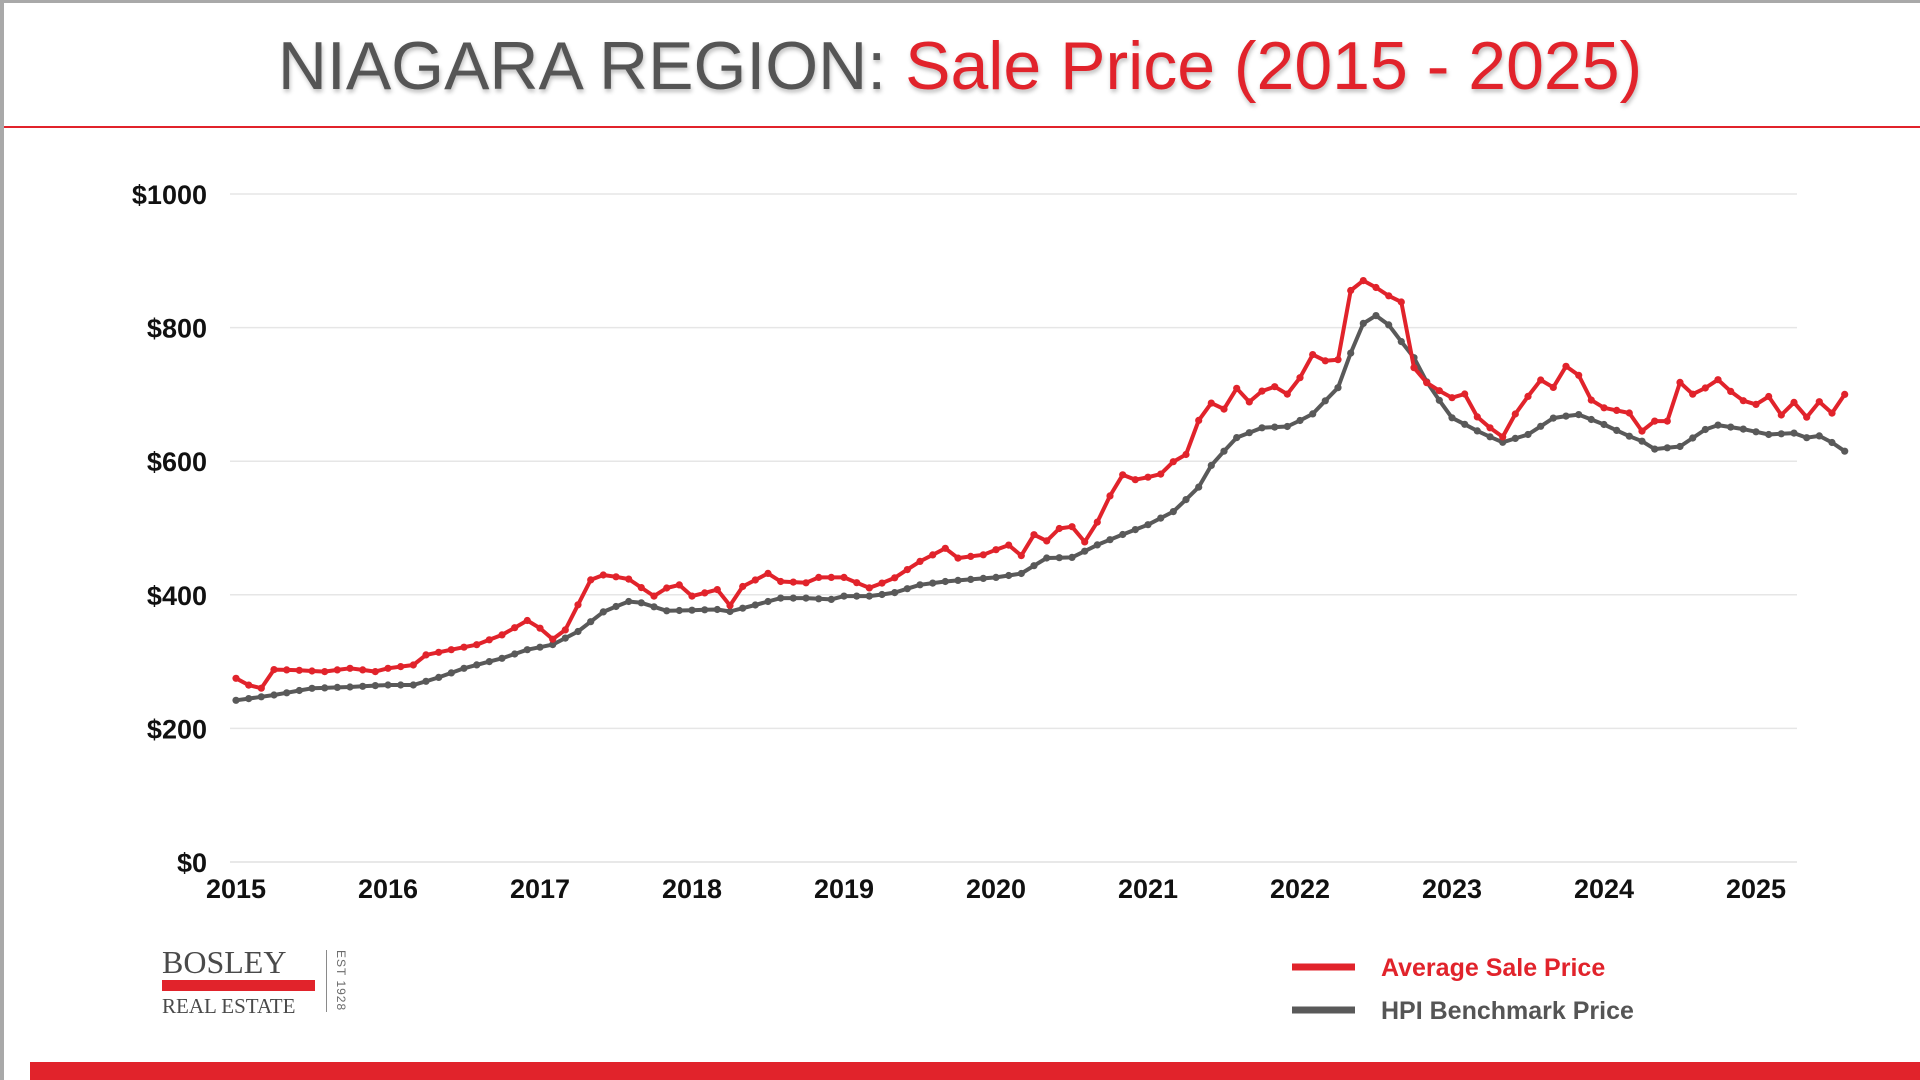 The width and height of the screenshot is (1920, 1080). What do you see at coordinates (975, 1071) in the screenshot?
I see `footer-bar` at bounding box center [975, 1071].